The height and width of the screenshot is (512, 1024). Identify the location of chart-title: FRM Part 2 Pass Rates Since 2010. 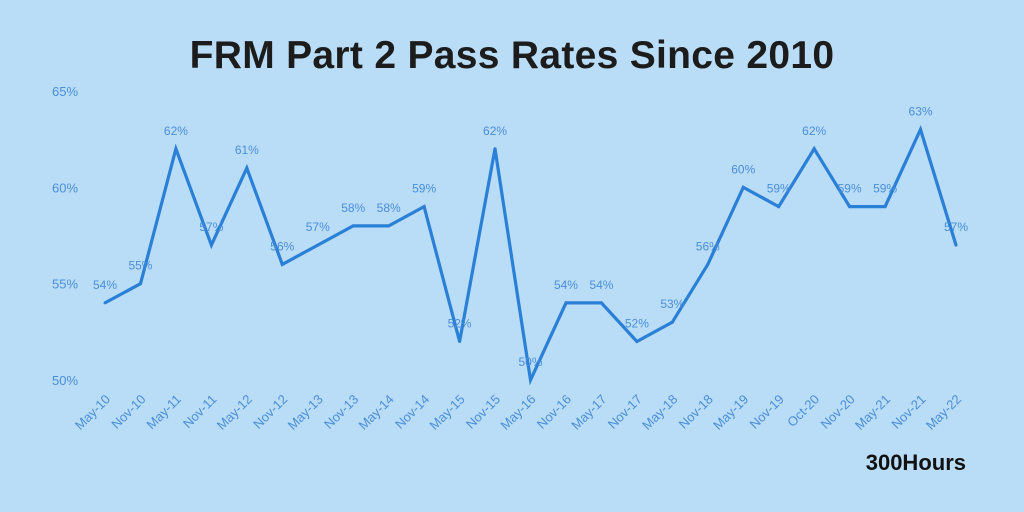
(512, 55).